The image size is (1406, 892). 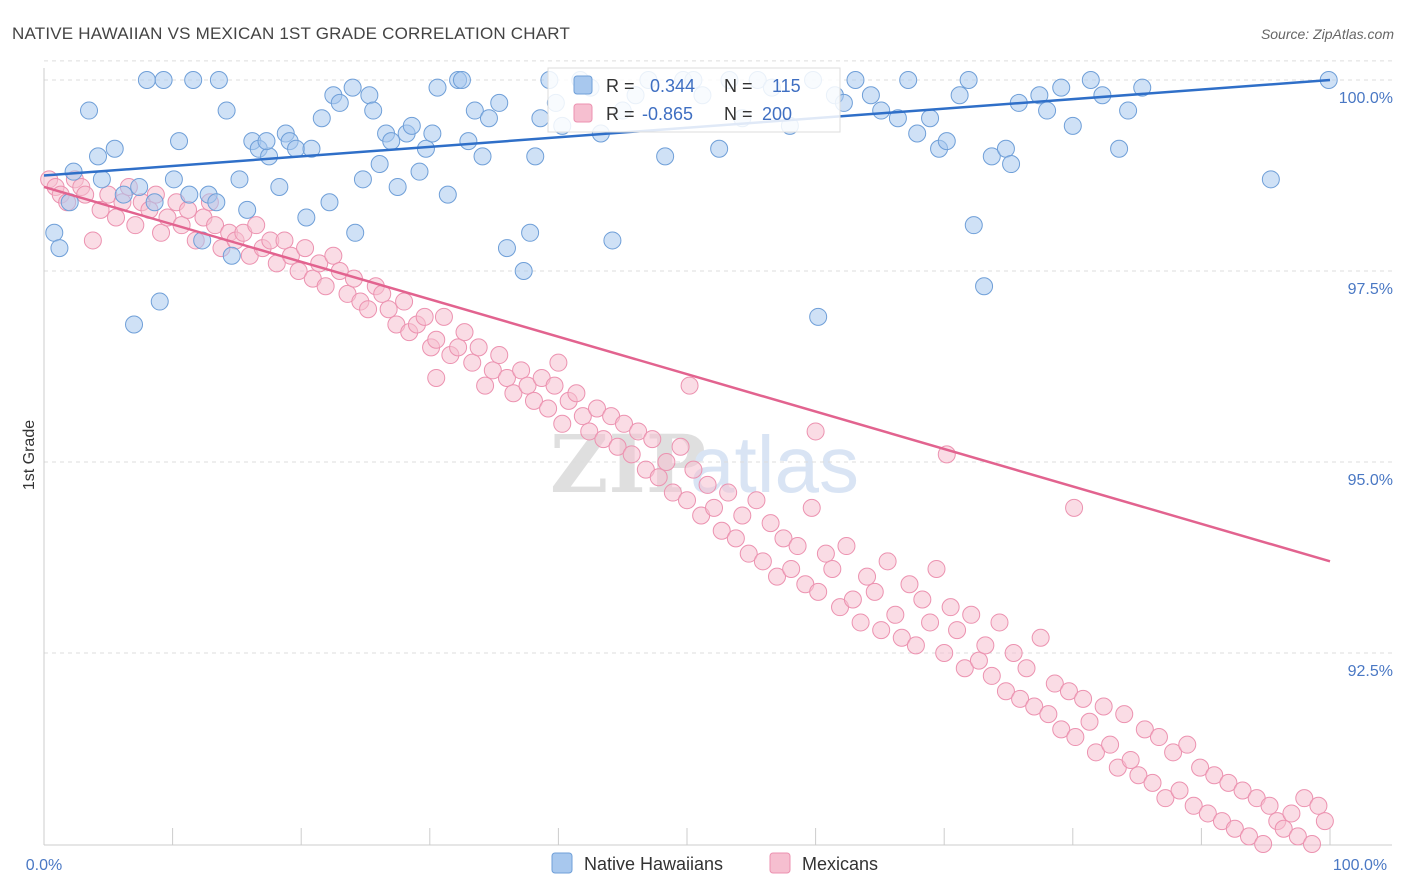 I want to click on stats-n-value-pink: 200, so click(x=777, y=114).